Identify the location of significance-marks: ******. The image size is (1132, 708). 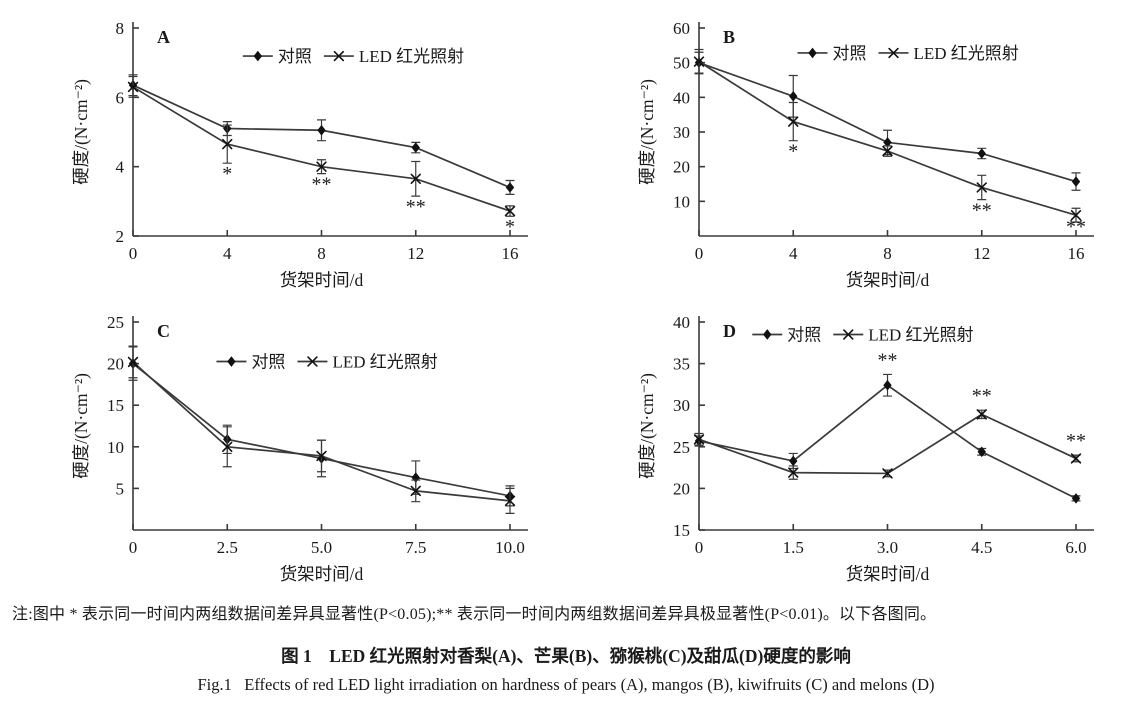
(368, 200).